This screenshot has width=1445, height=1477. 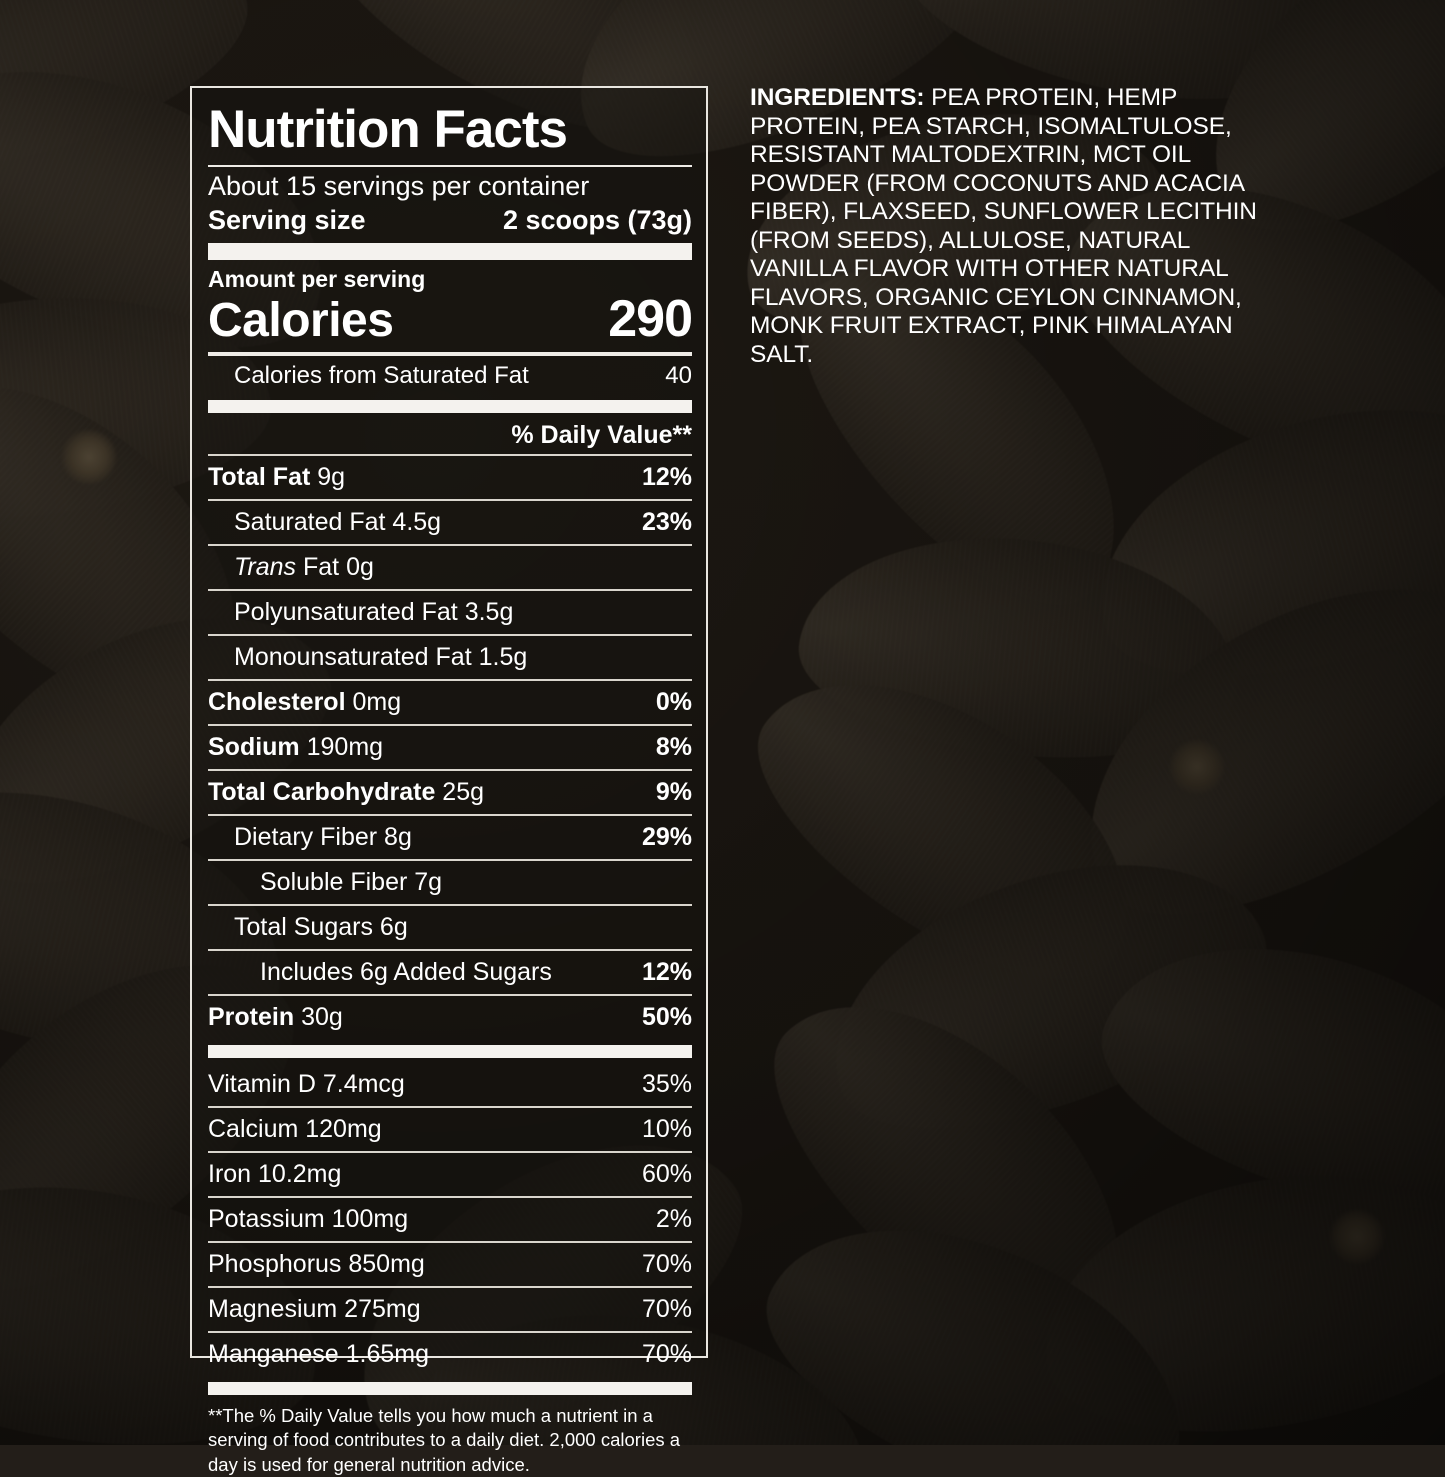 I want to click on nutrient-name-bold: Sodium, so click(x=254, y=746).